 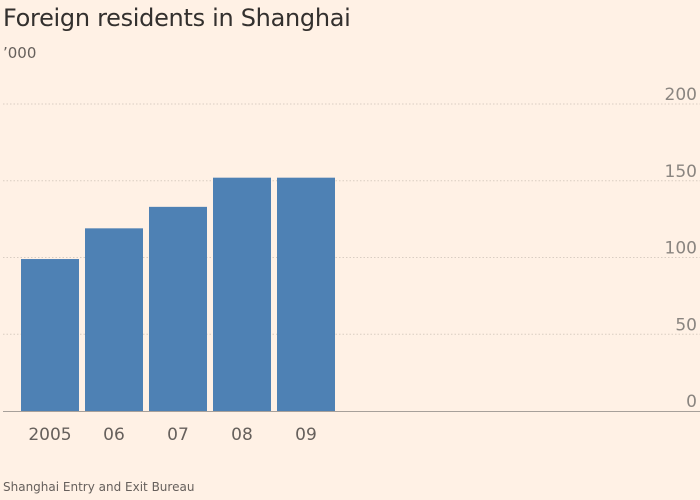 What do you see at coordinates (691, 402) in the screenshot?
I see `y-tick-label: 0` at bounding box center [691, 402].